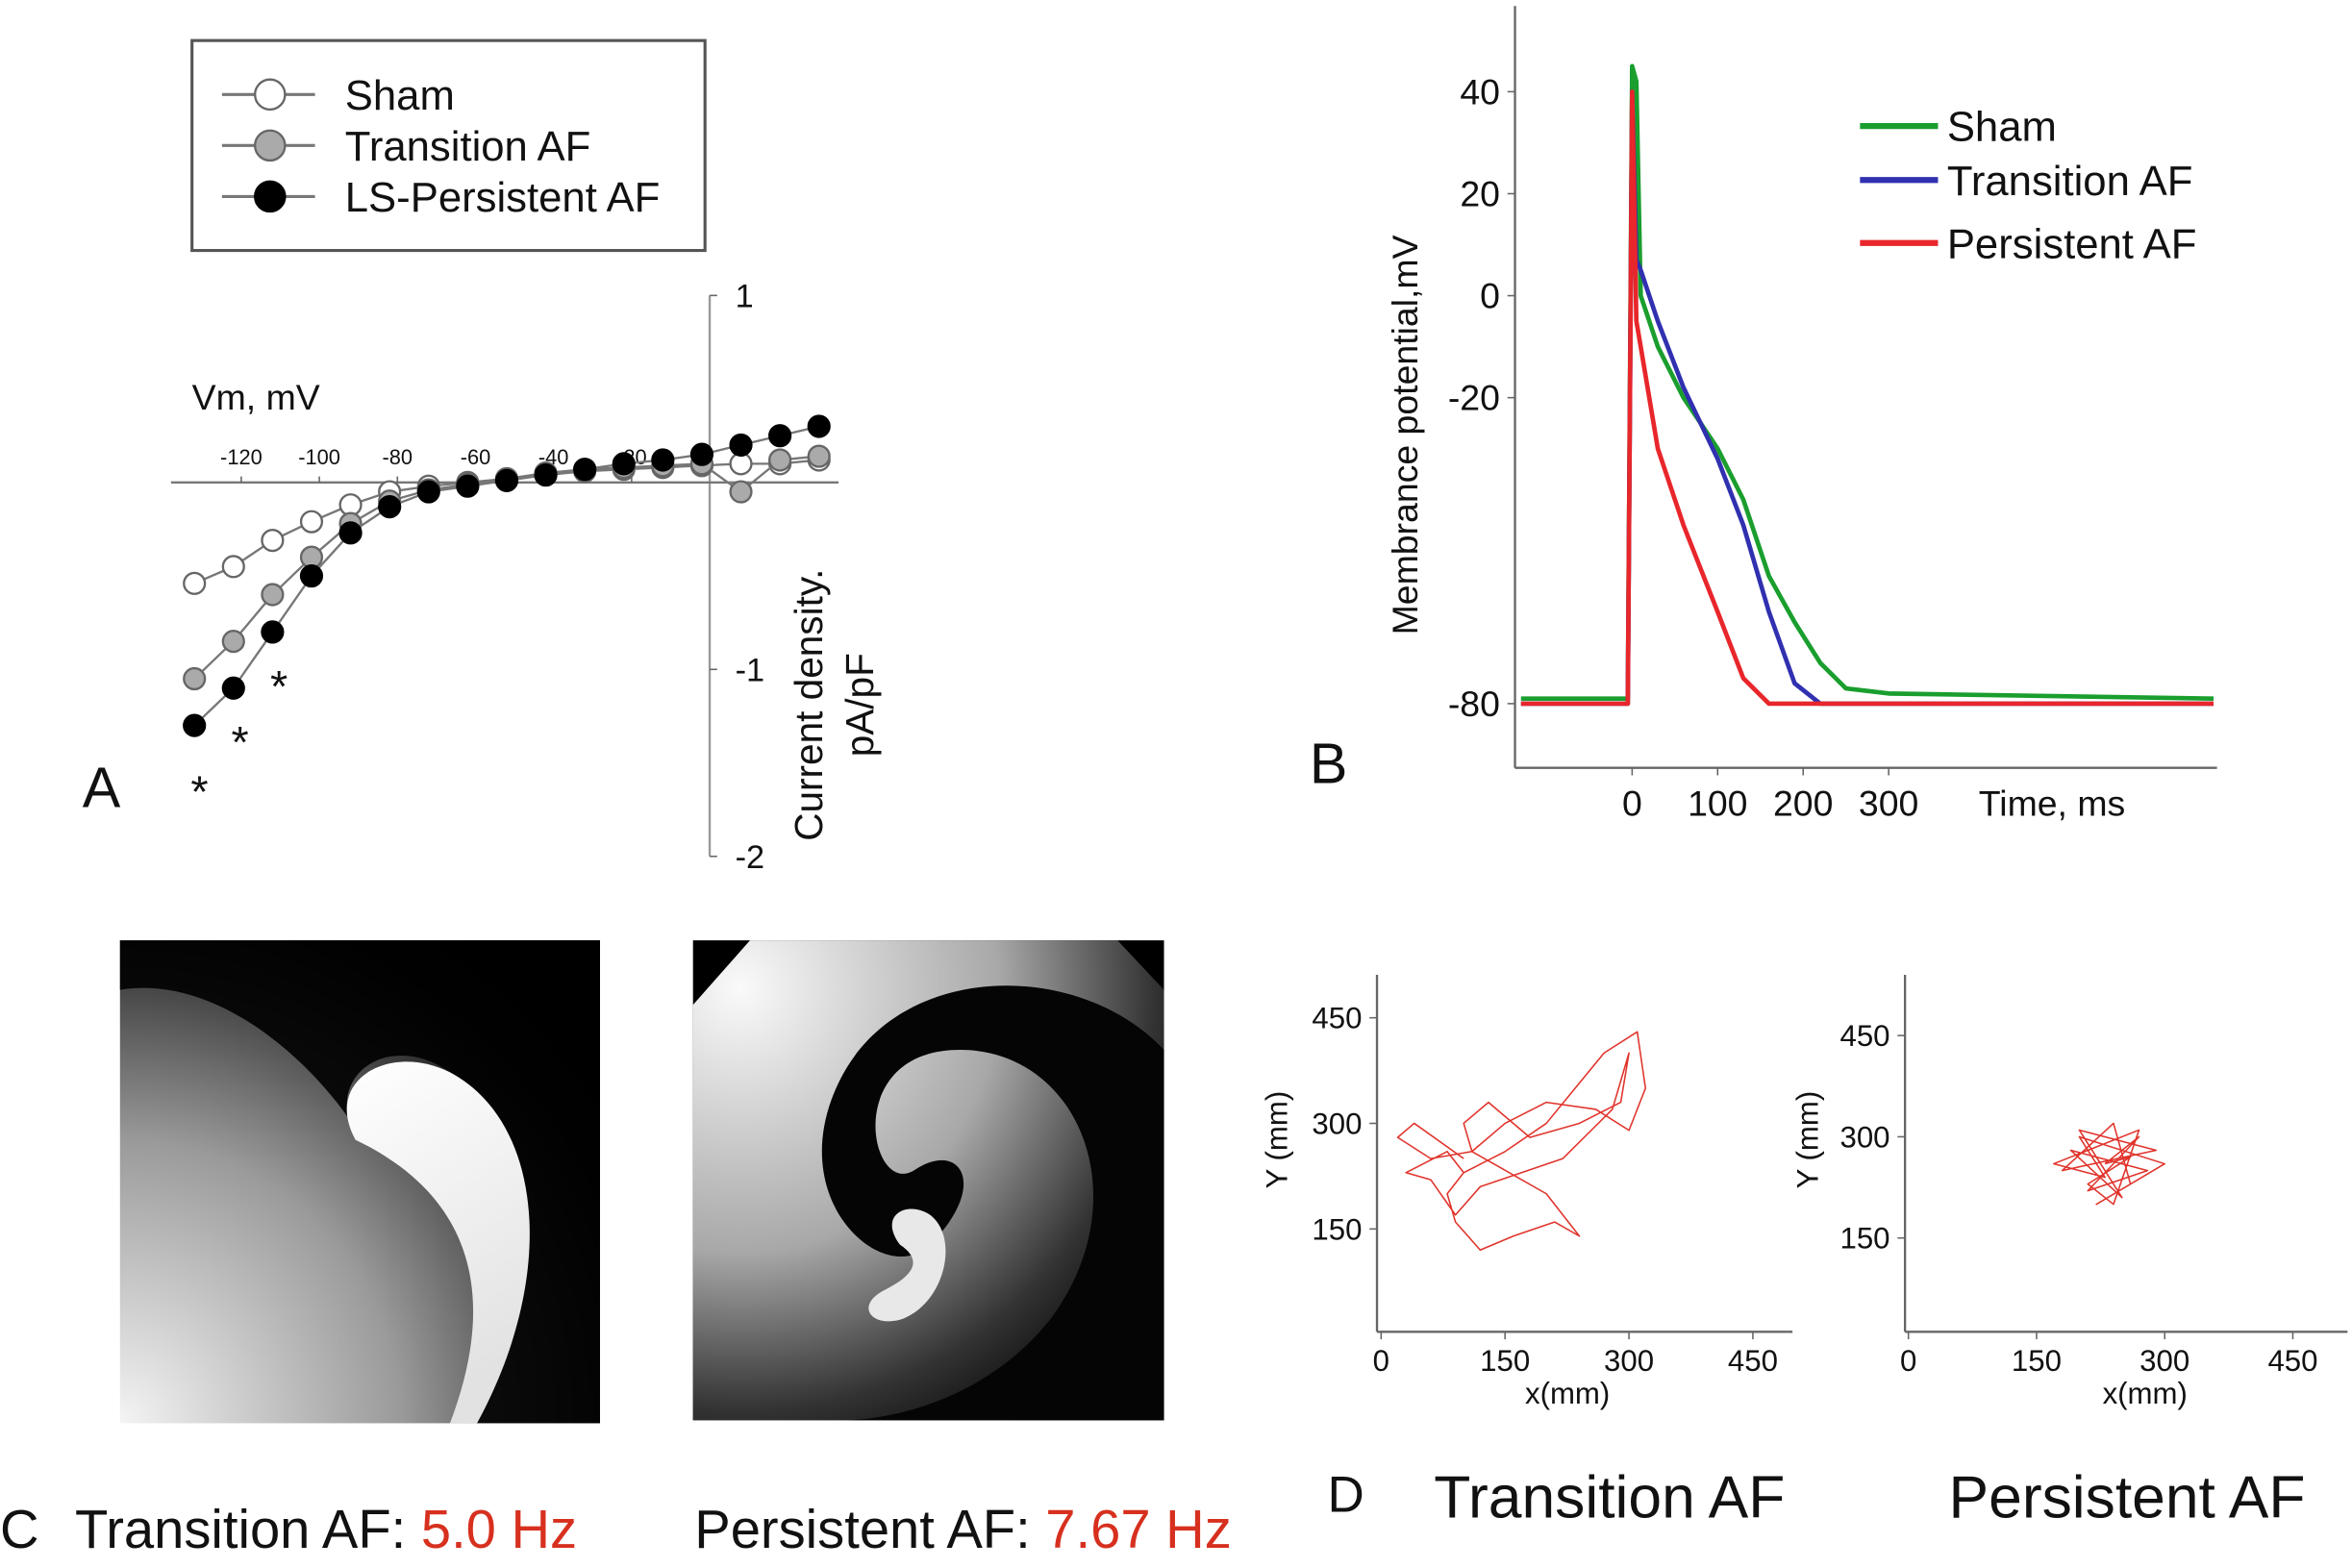 This screenshot has width=2352, height=1568. What do you see at coordinates (860, 705) in the screenshot?
I see `y-axis-label: pA/pF` at bounding box center [860, 705].